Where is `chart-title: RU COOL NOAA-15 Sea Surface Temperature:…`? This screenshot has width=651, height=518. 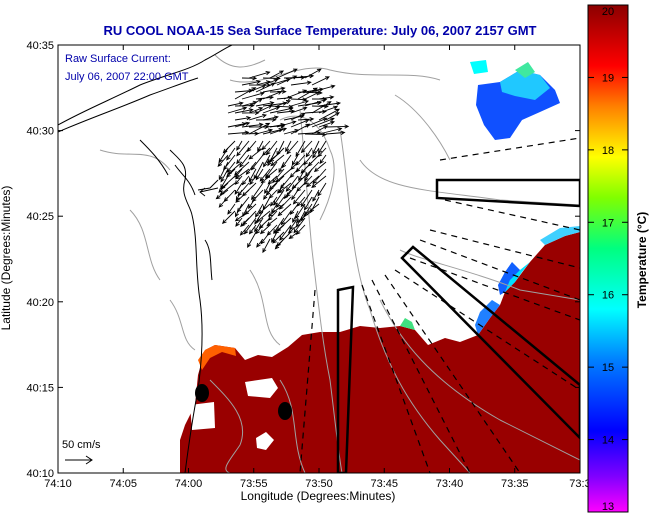 chart-title: RU COOL NOAA-15 Sea Surface Temperature:… is located at coordinates (319, 30).